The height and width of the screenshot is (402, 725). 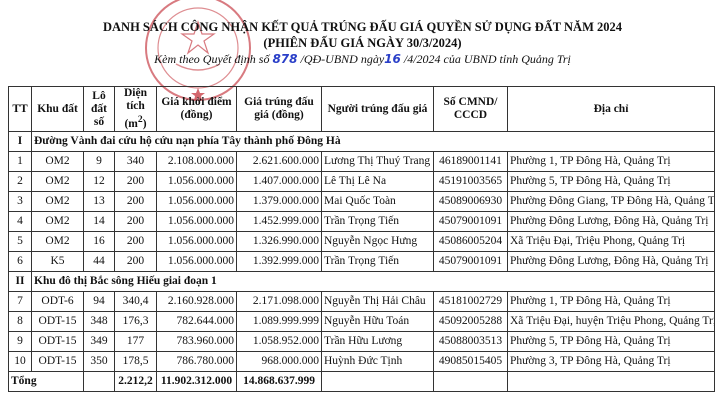 I want to click on cell-nguoi-trung: Trần Hữu Lương, so click(x=377, y=341).